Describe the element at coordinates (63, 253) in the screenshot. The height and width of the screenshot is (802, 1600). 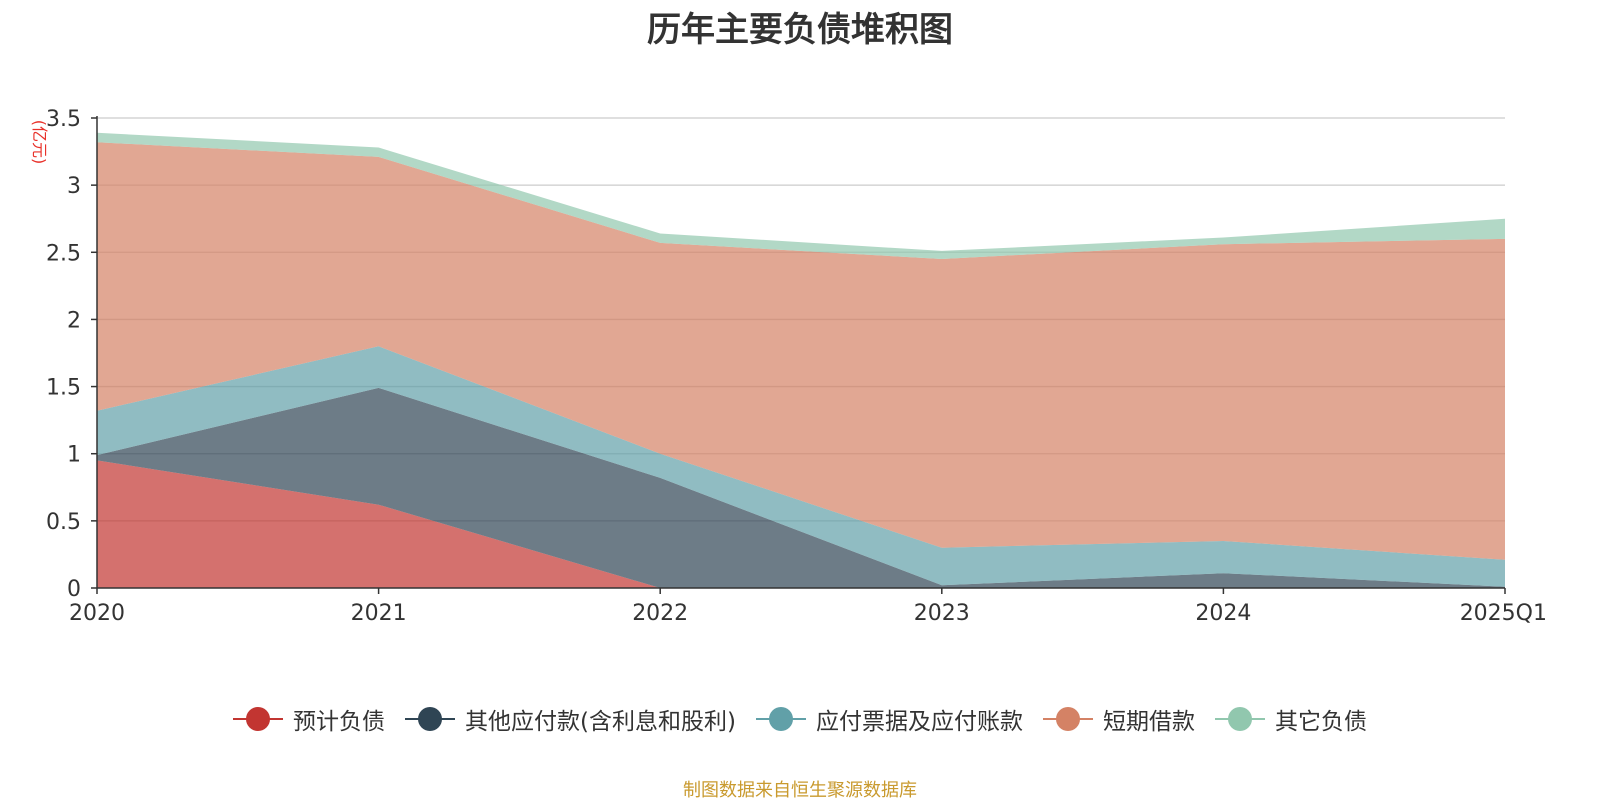
I see `y-tick-label: 2.5` at that location.